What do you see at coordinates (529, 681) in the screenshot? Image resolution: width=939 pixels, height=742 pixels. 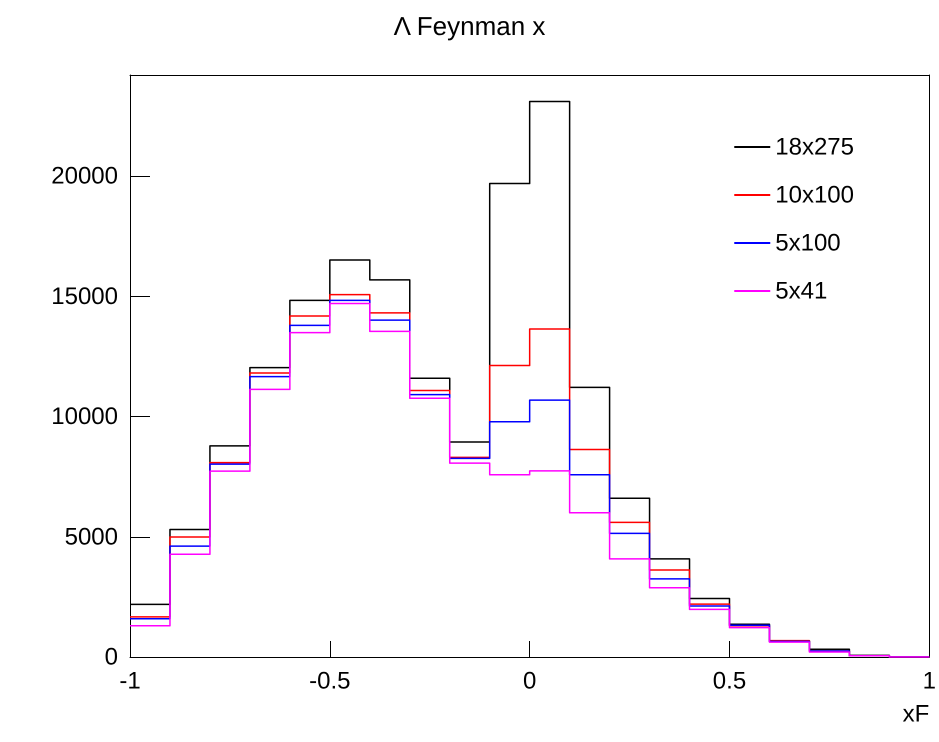 I see `x-tick-label: 0` at bounding box center [529, 681].